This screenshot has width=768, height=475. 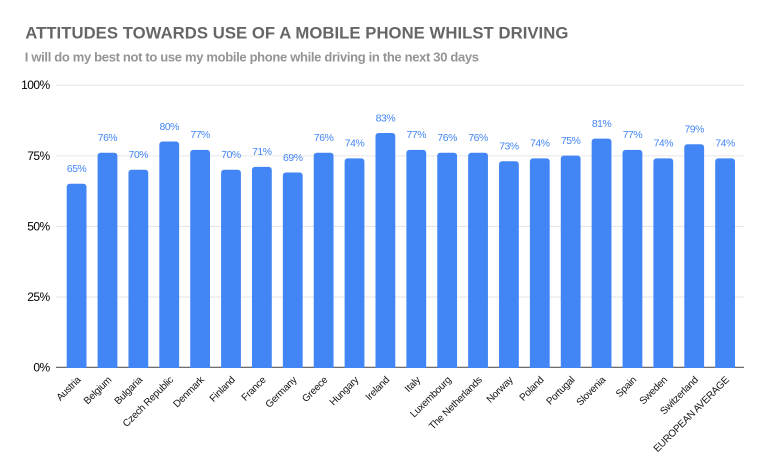 I want to click on svg-text: 83%, so click(x=386, y=118).